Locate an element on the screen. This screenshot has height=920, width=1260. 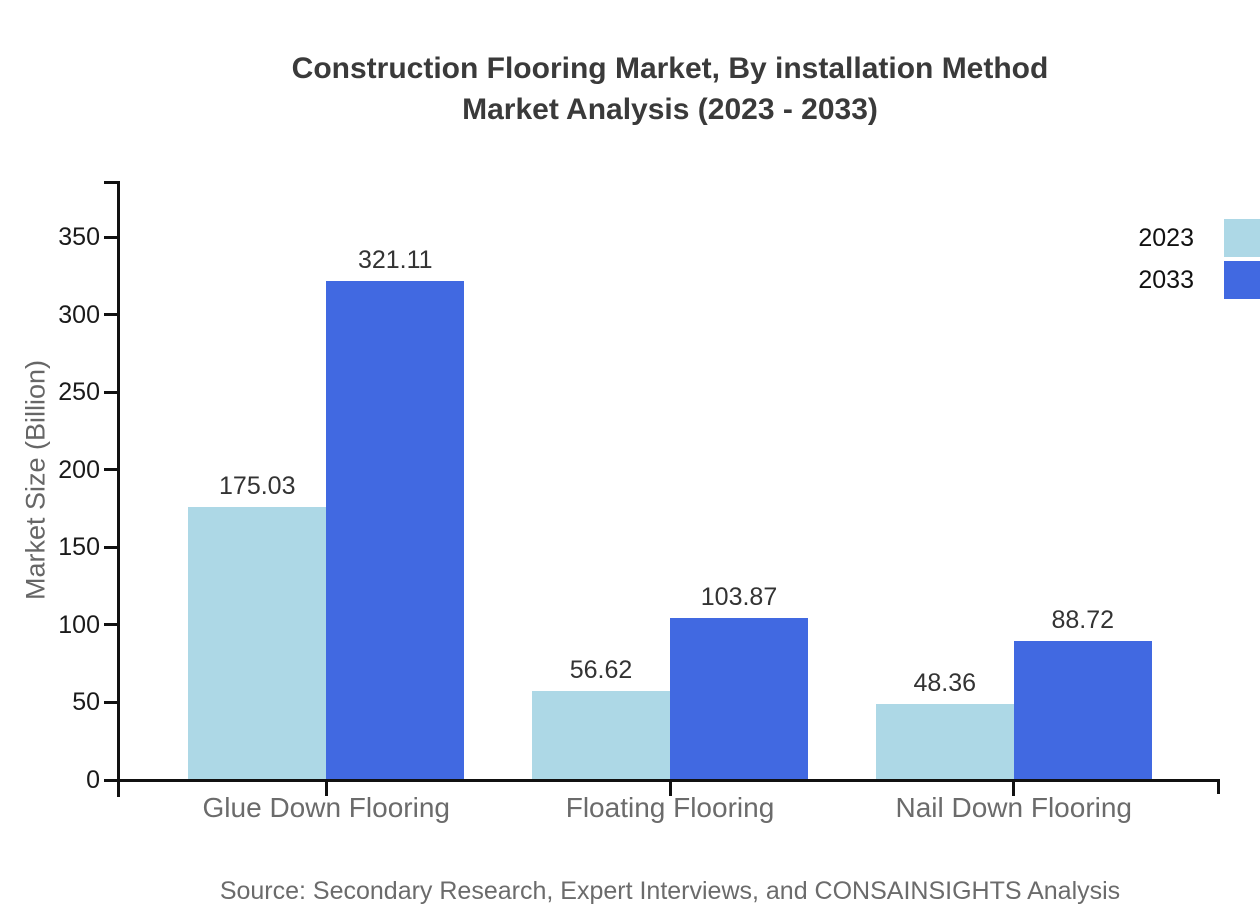
value-label-2023-floating-flooring: 56.62 is located at coordinates (601, 670).